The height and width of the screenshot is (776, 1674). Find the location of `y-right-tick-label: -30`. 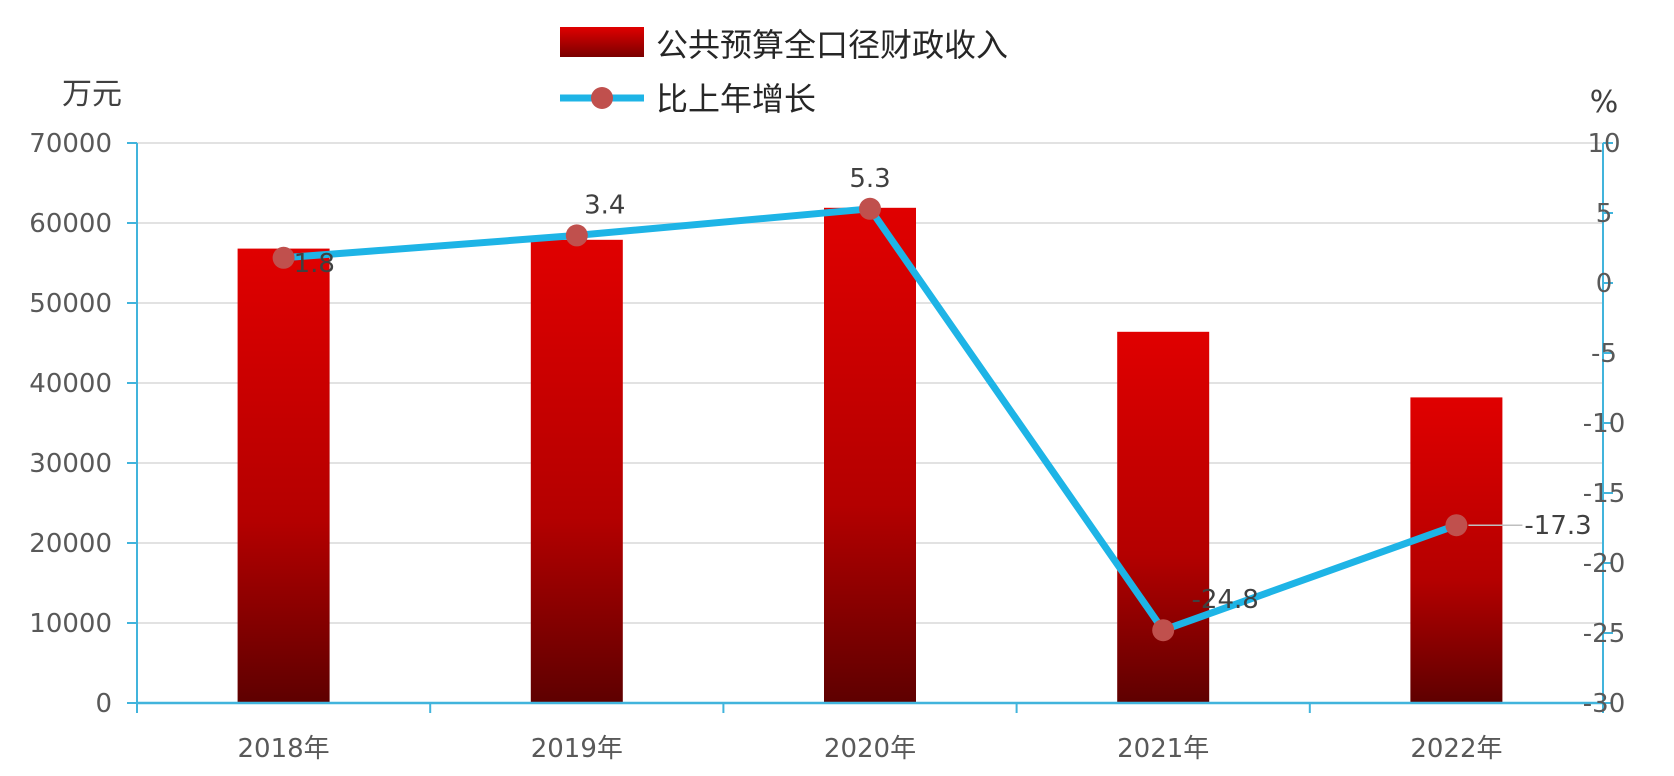

y-right-tick-label: -30 is located at coordinates (1604, 704).